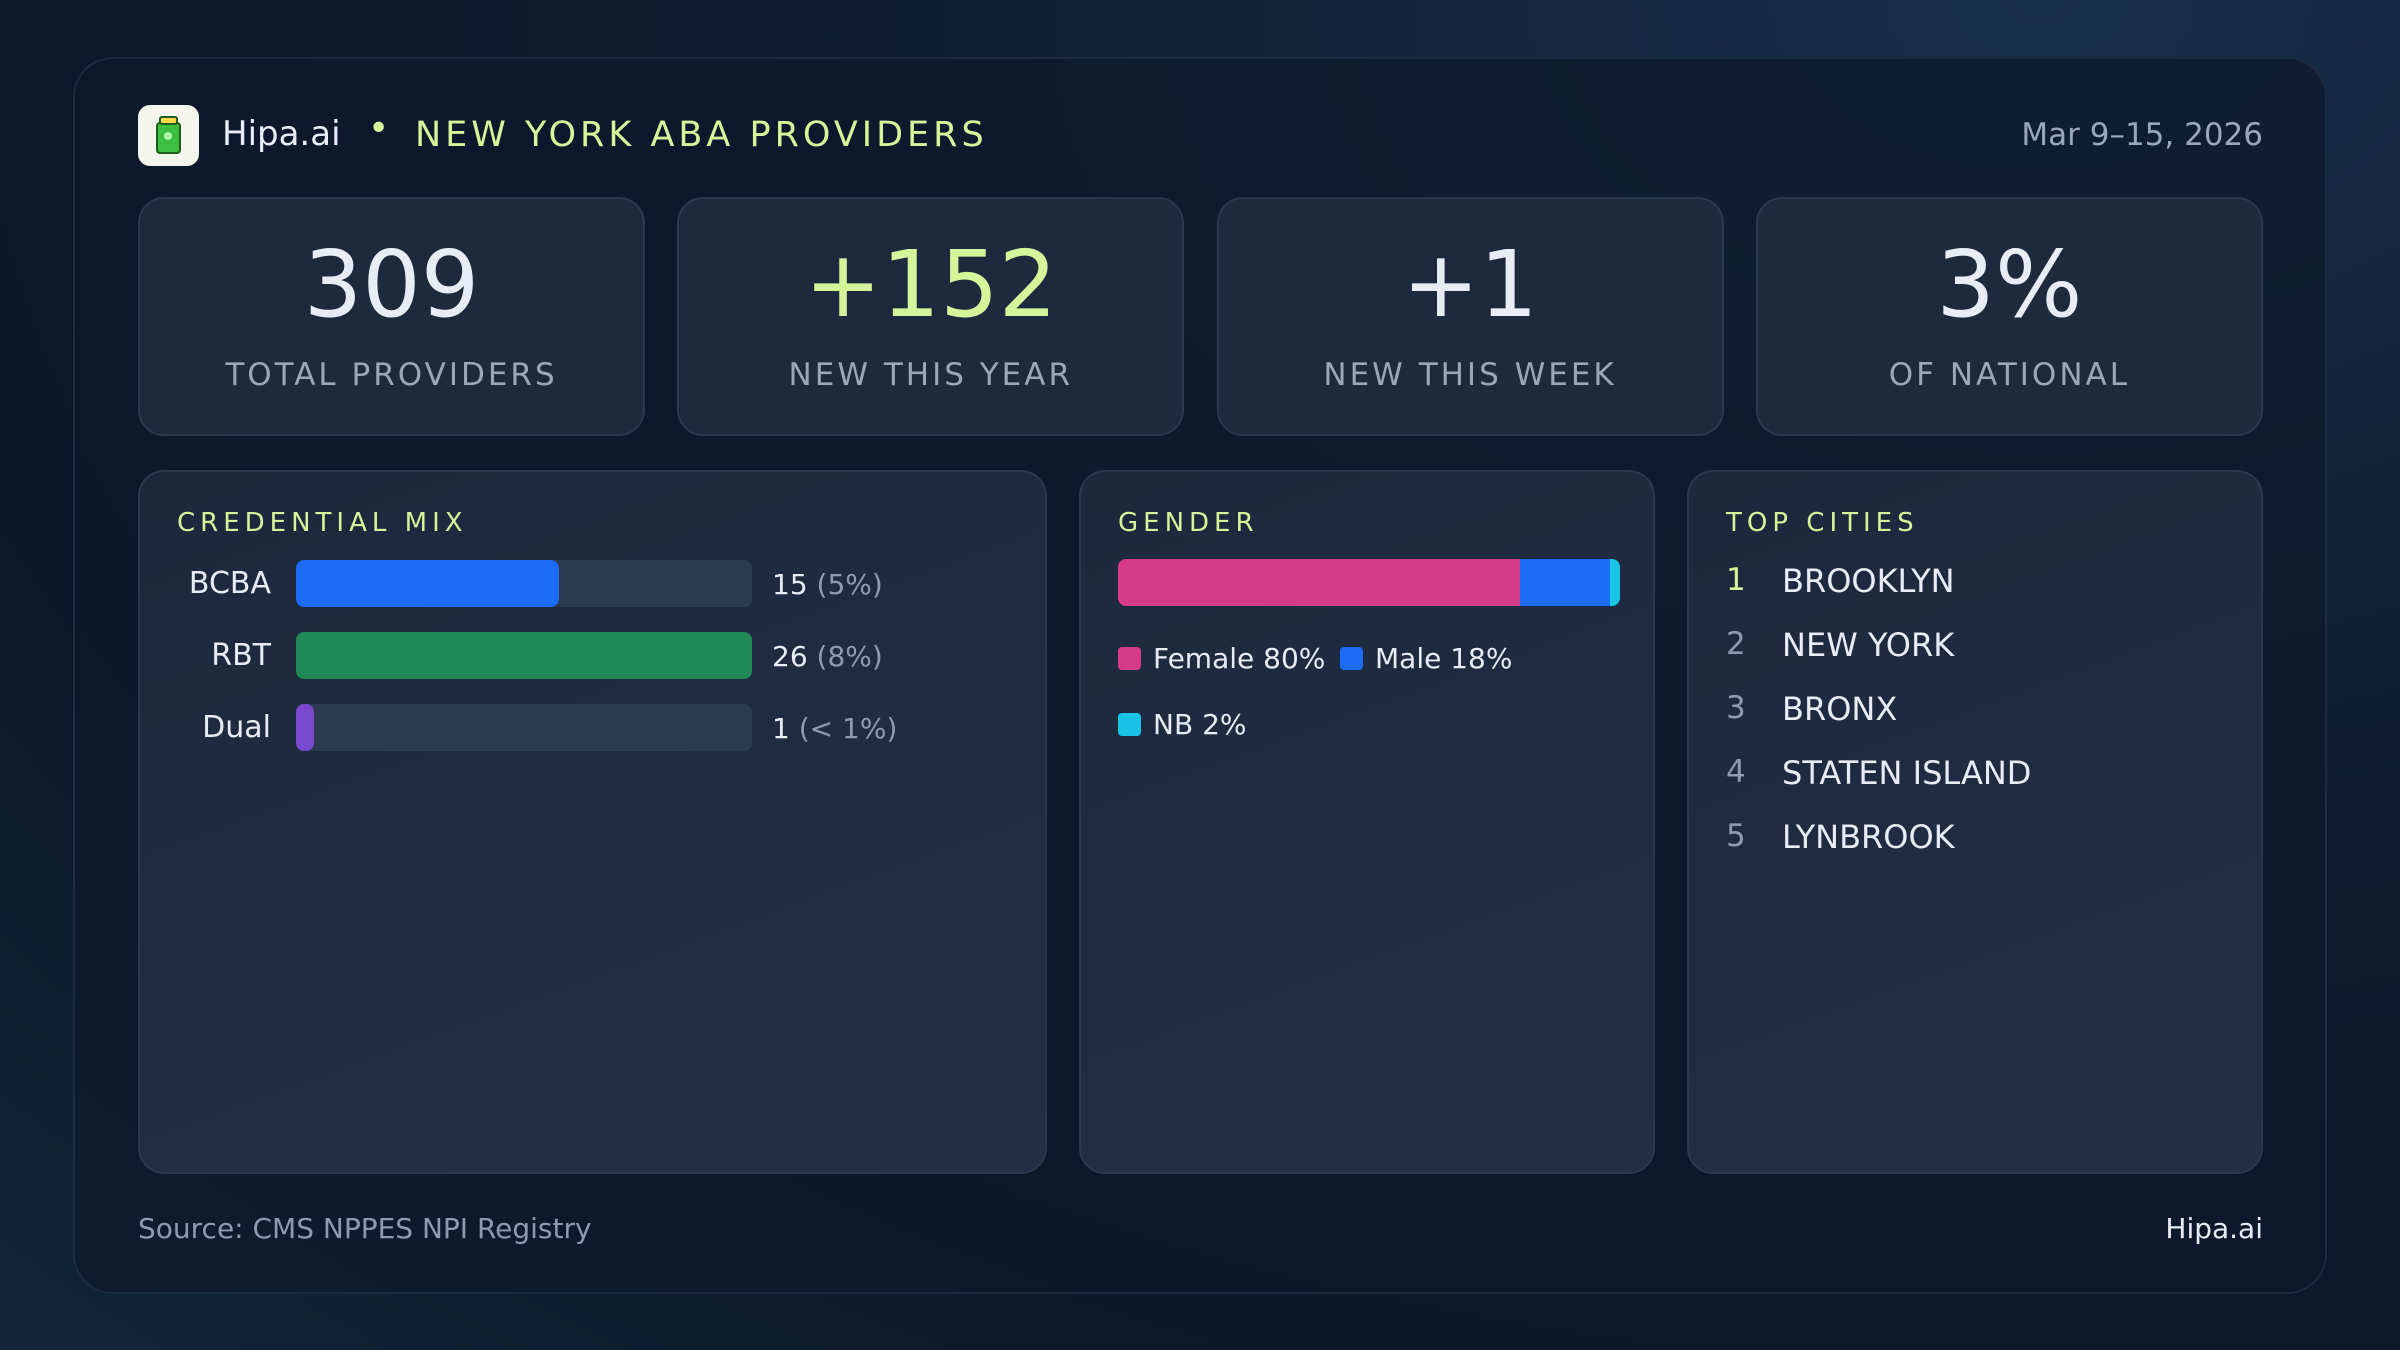  I want to click on share: (8%), so click(849, 656).